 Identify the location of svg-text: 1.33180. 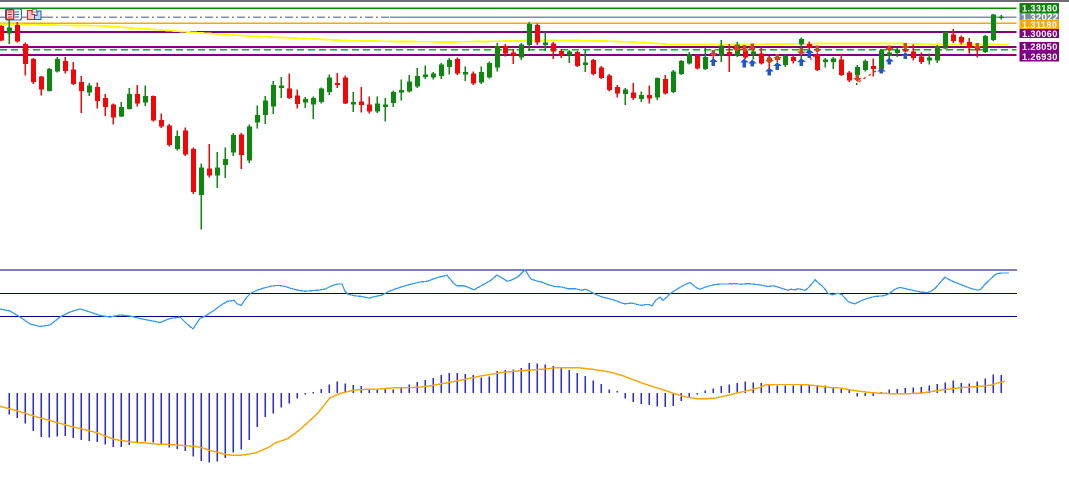
(1040, 8).